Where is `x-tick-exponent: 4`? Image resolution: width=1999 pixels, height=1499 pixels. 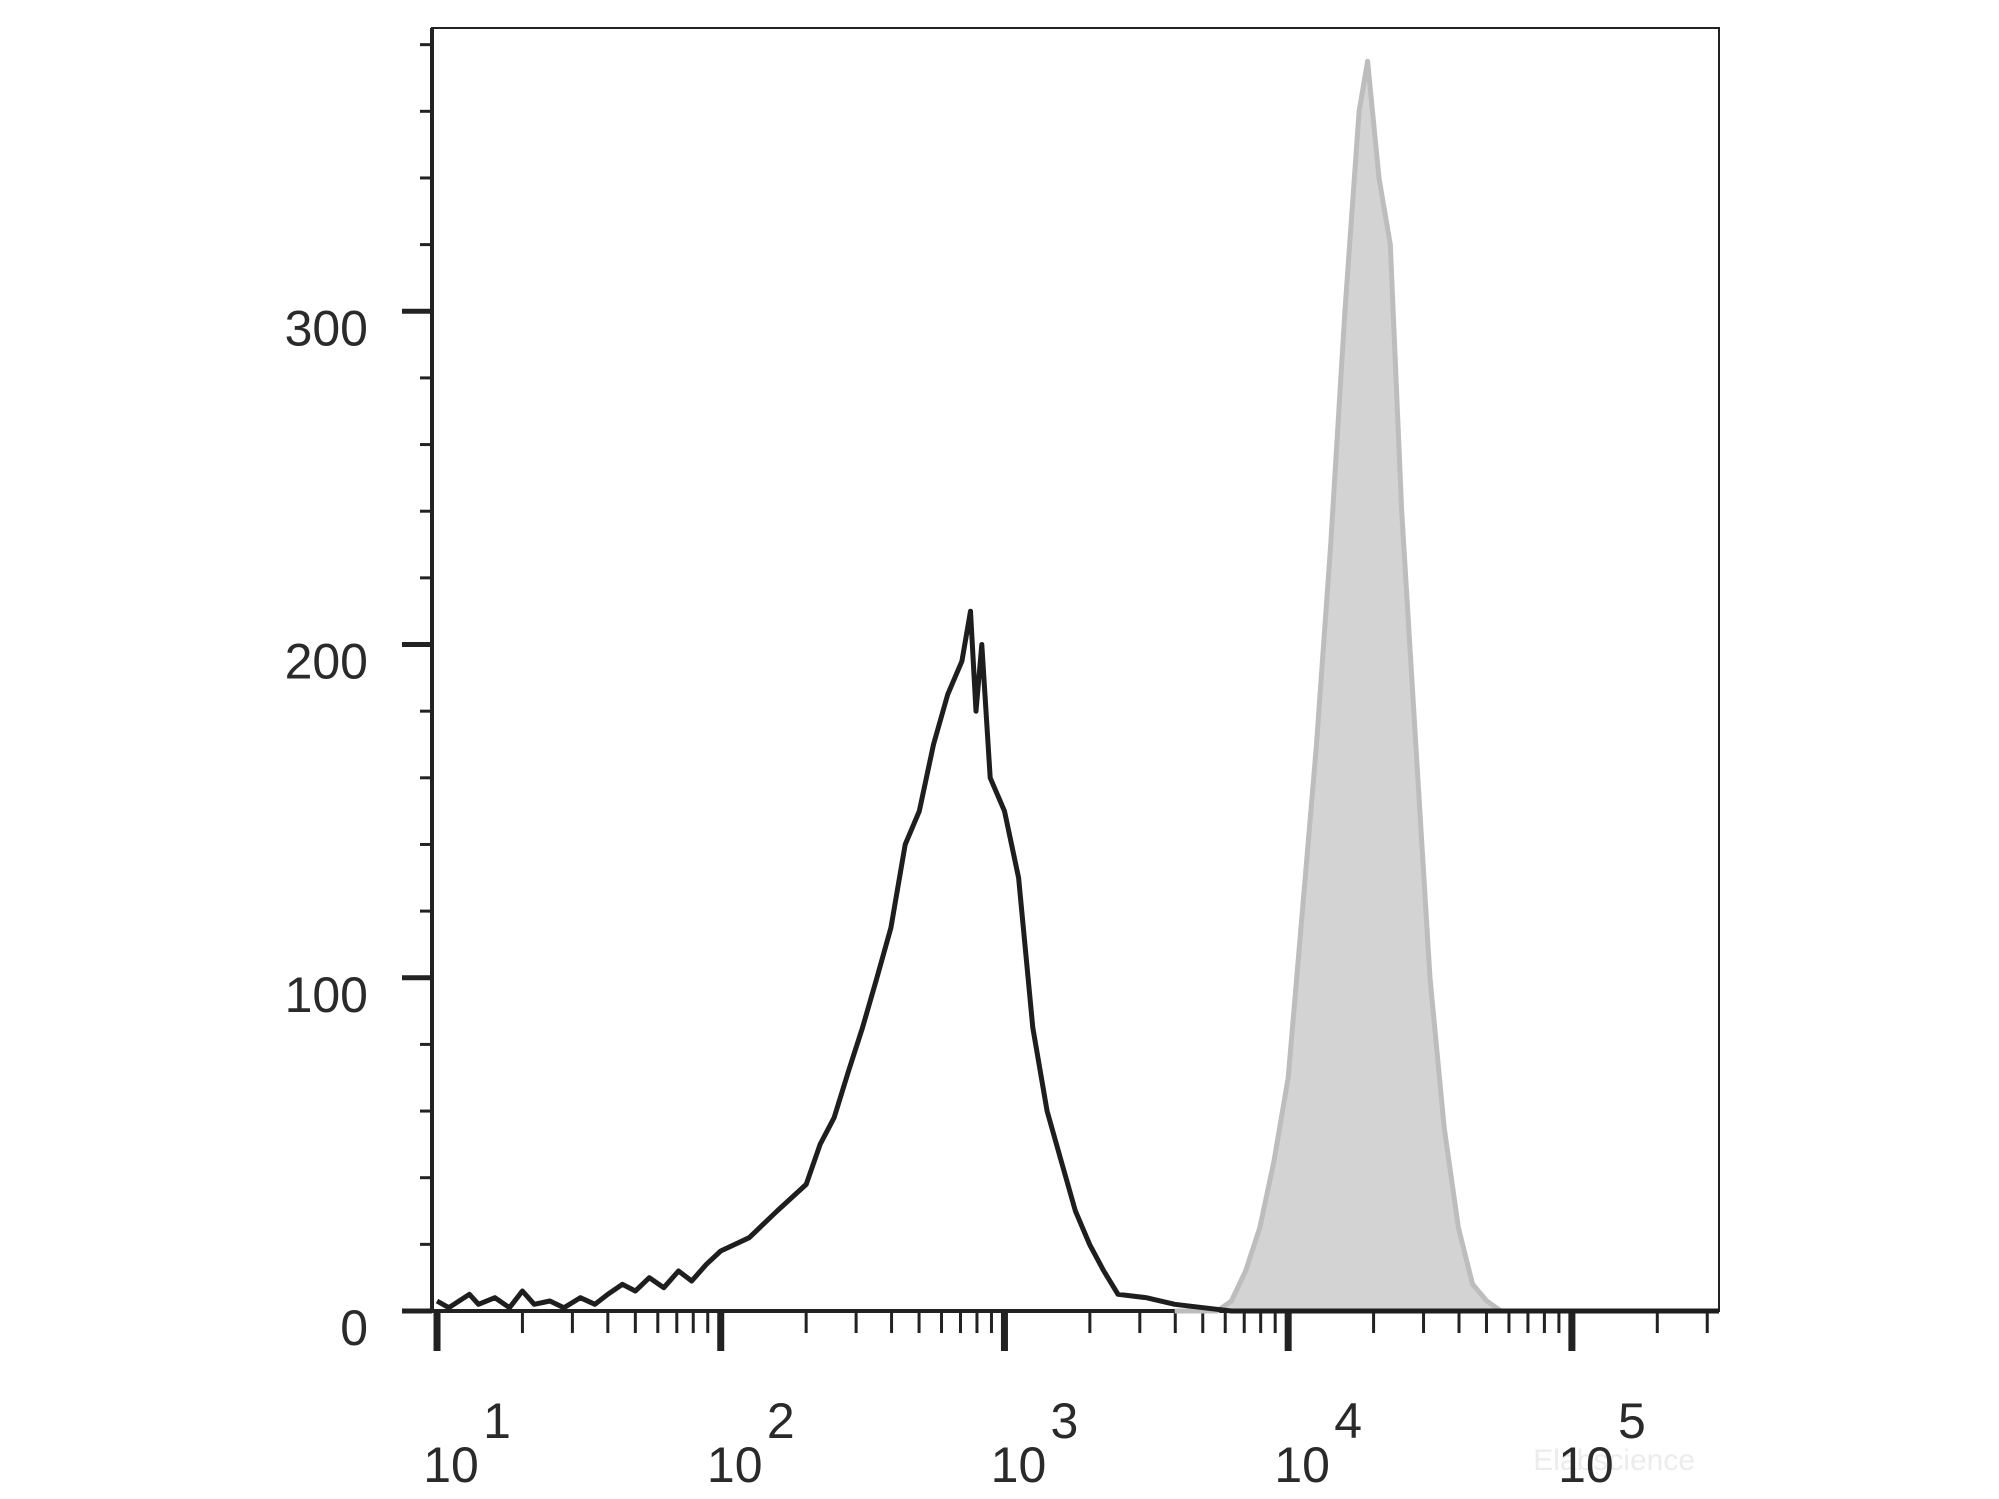
x-tick-exponent: 4 is located at coordinates (1348, 1421).